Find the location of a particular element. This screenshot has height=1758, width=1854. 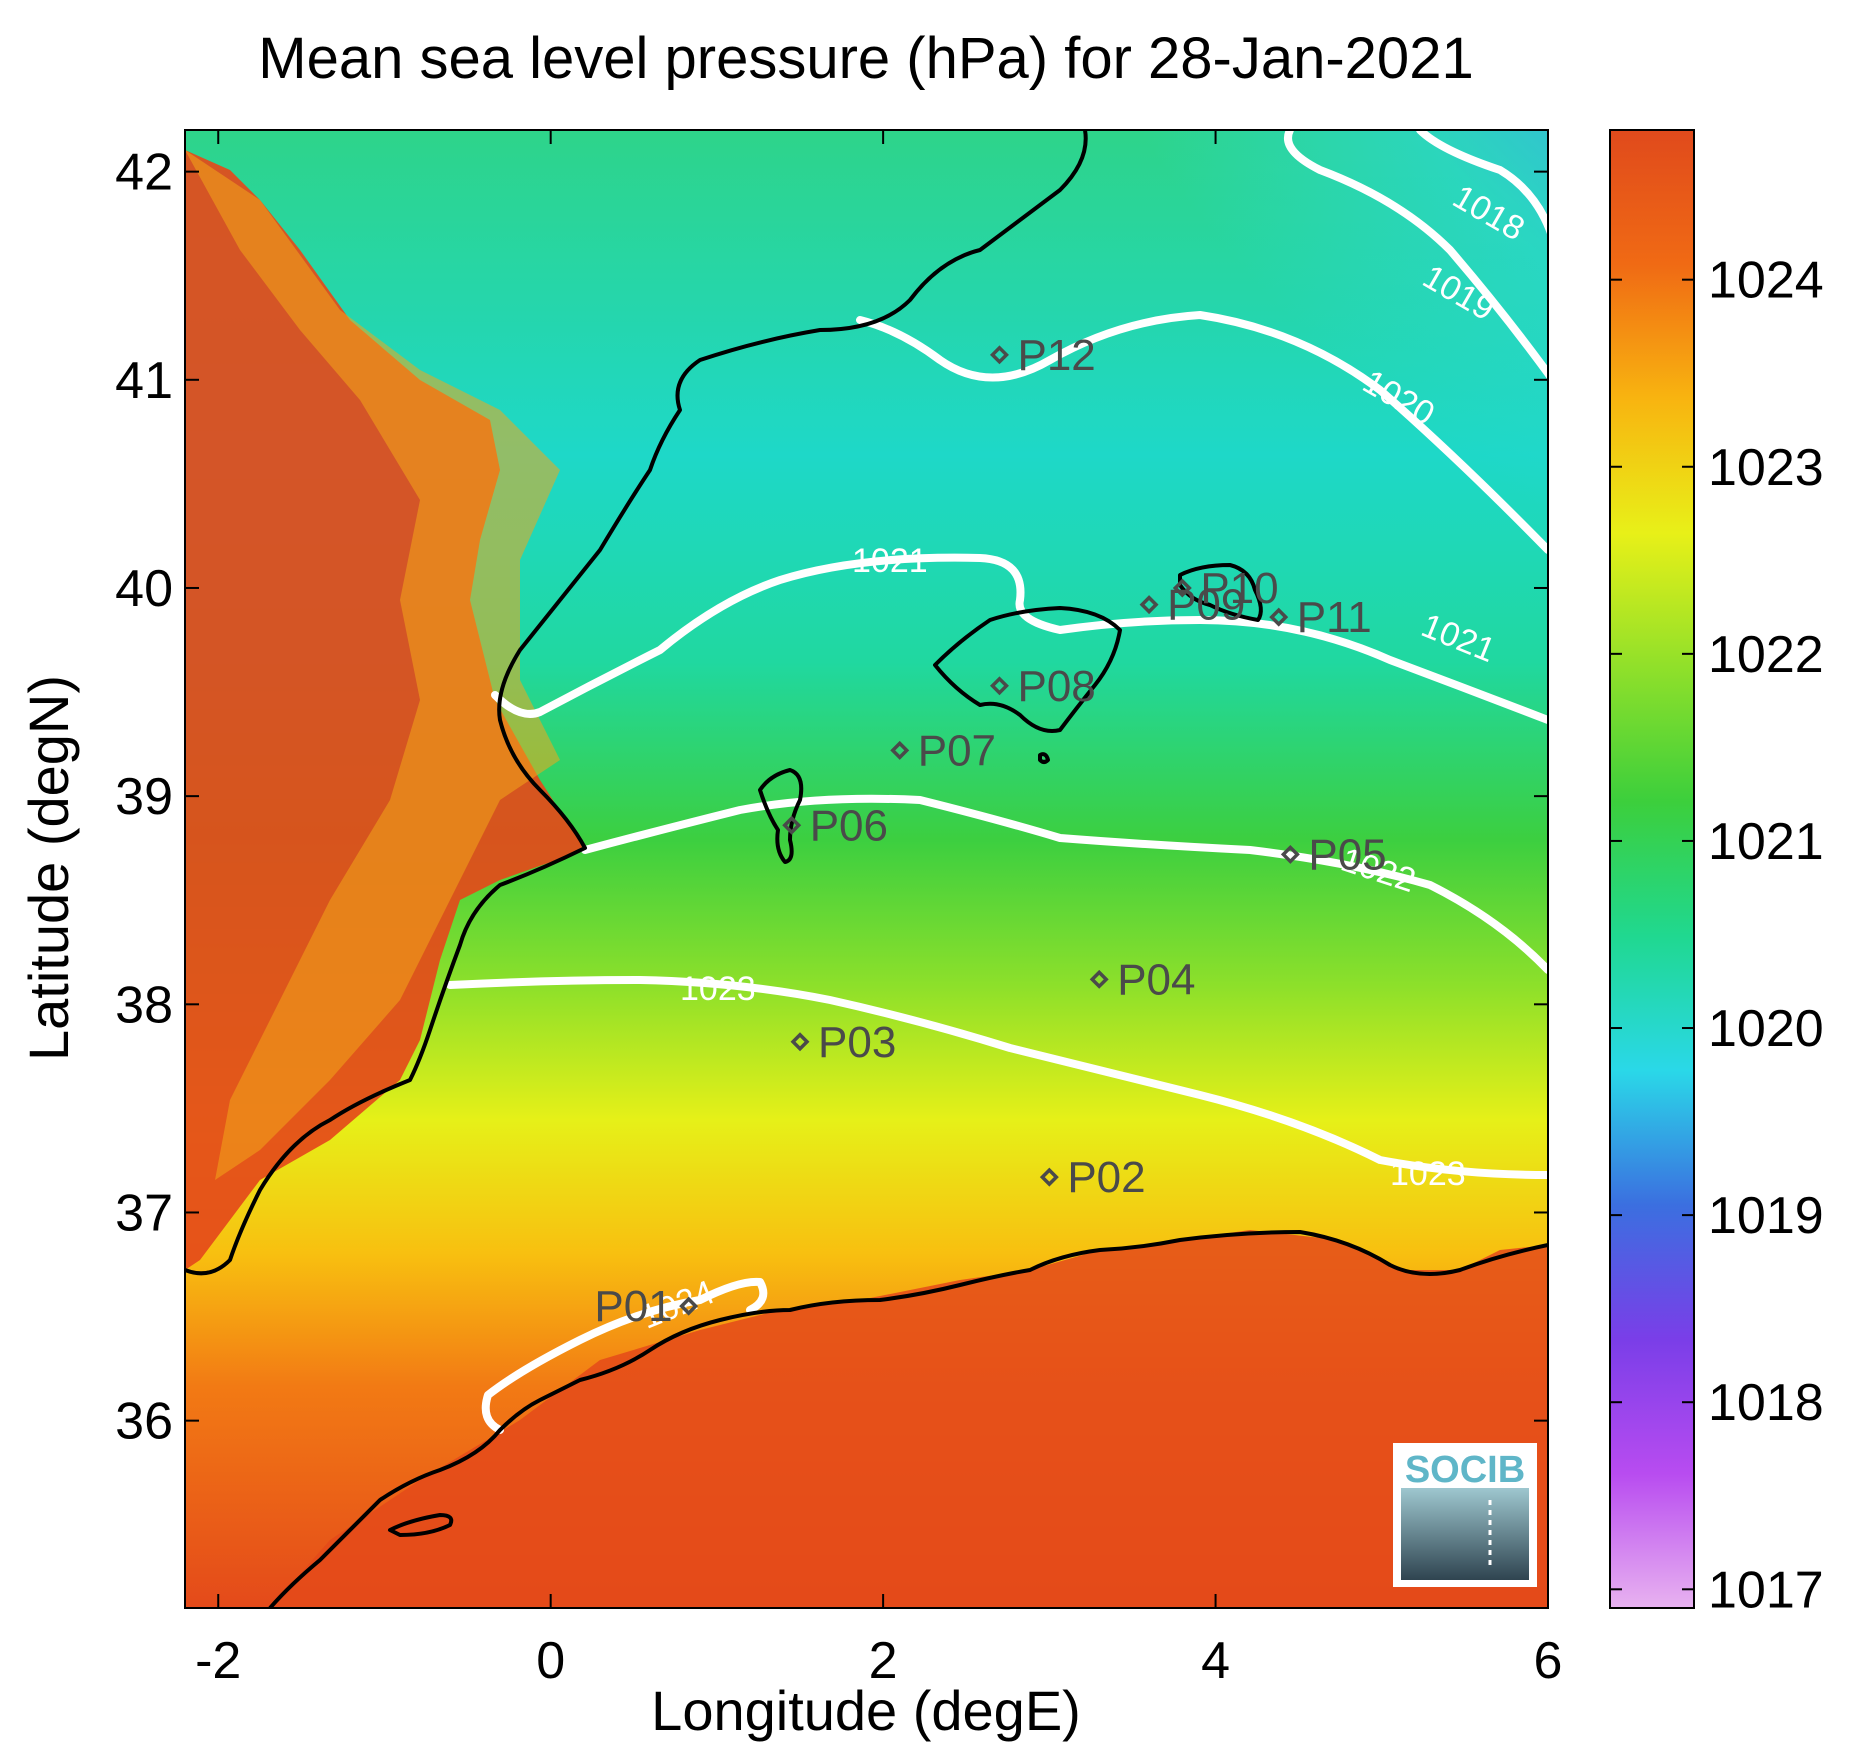

colorbar-tick-label: 1022 is located at coordinates (1766, 655).